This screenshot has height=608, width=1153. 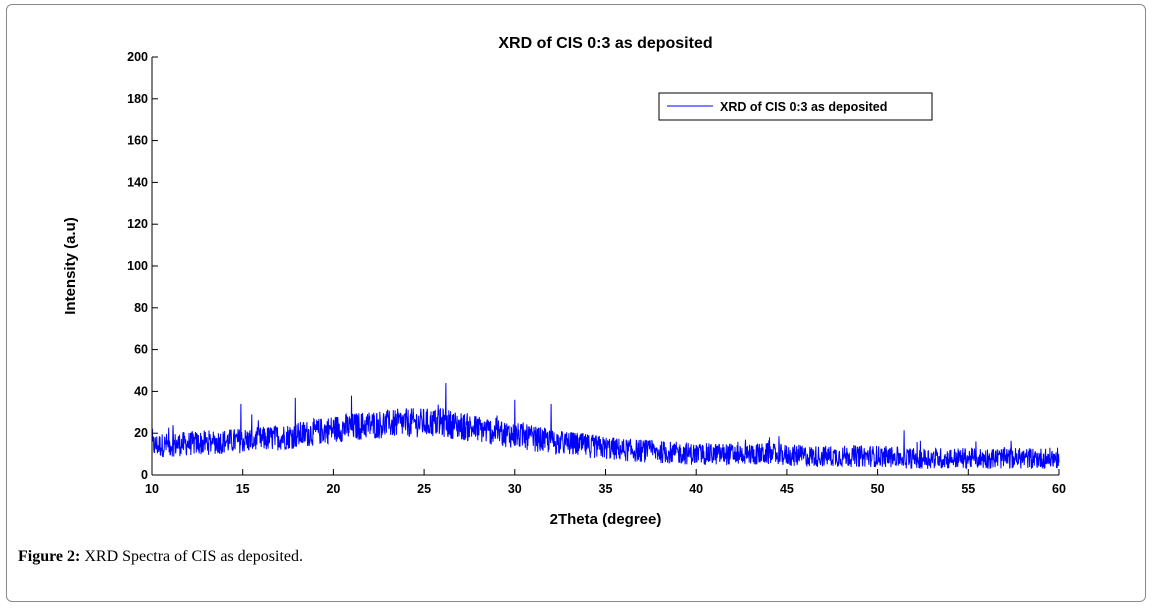 I want to click on y-tick-label: 40, so click(x=141, y=391).